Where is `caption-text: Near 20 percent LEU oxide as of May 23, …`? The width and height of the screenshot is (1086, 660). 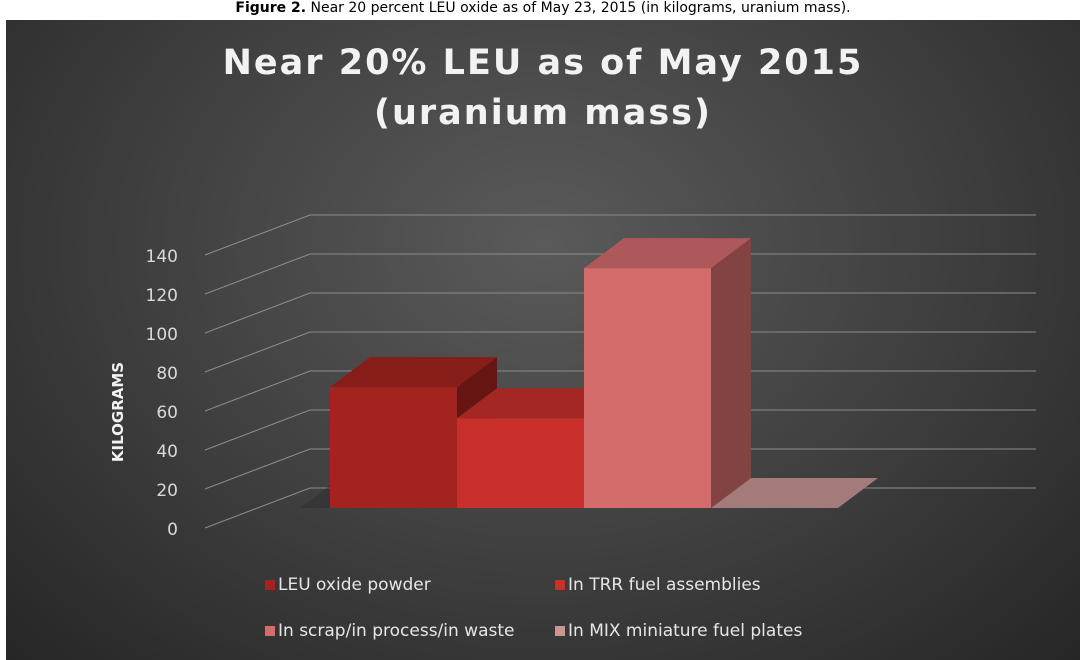
caption-text: Near 20 percent LEU oxide as of May 23, … is located at coordinates (580, 8).